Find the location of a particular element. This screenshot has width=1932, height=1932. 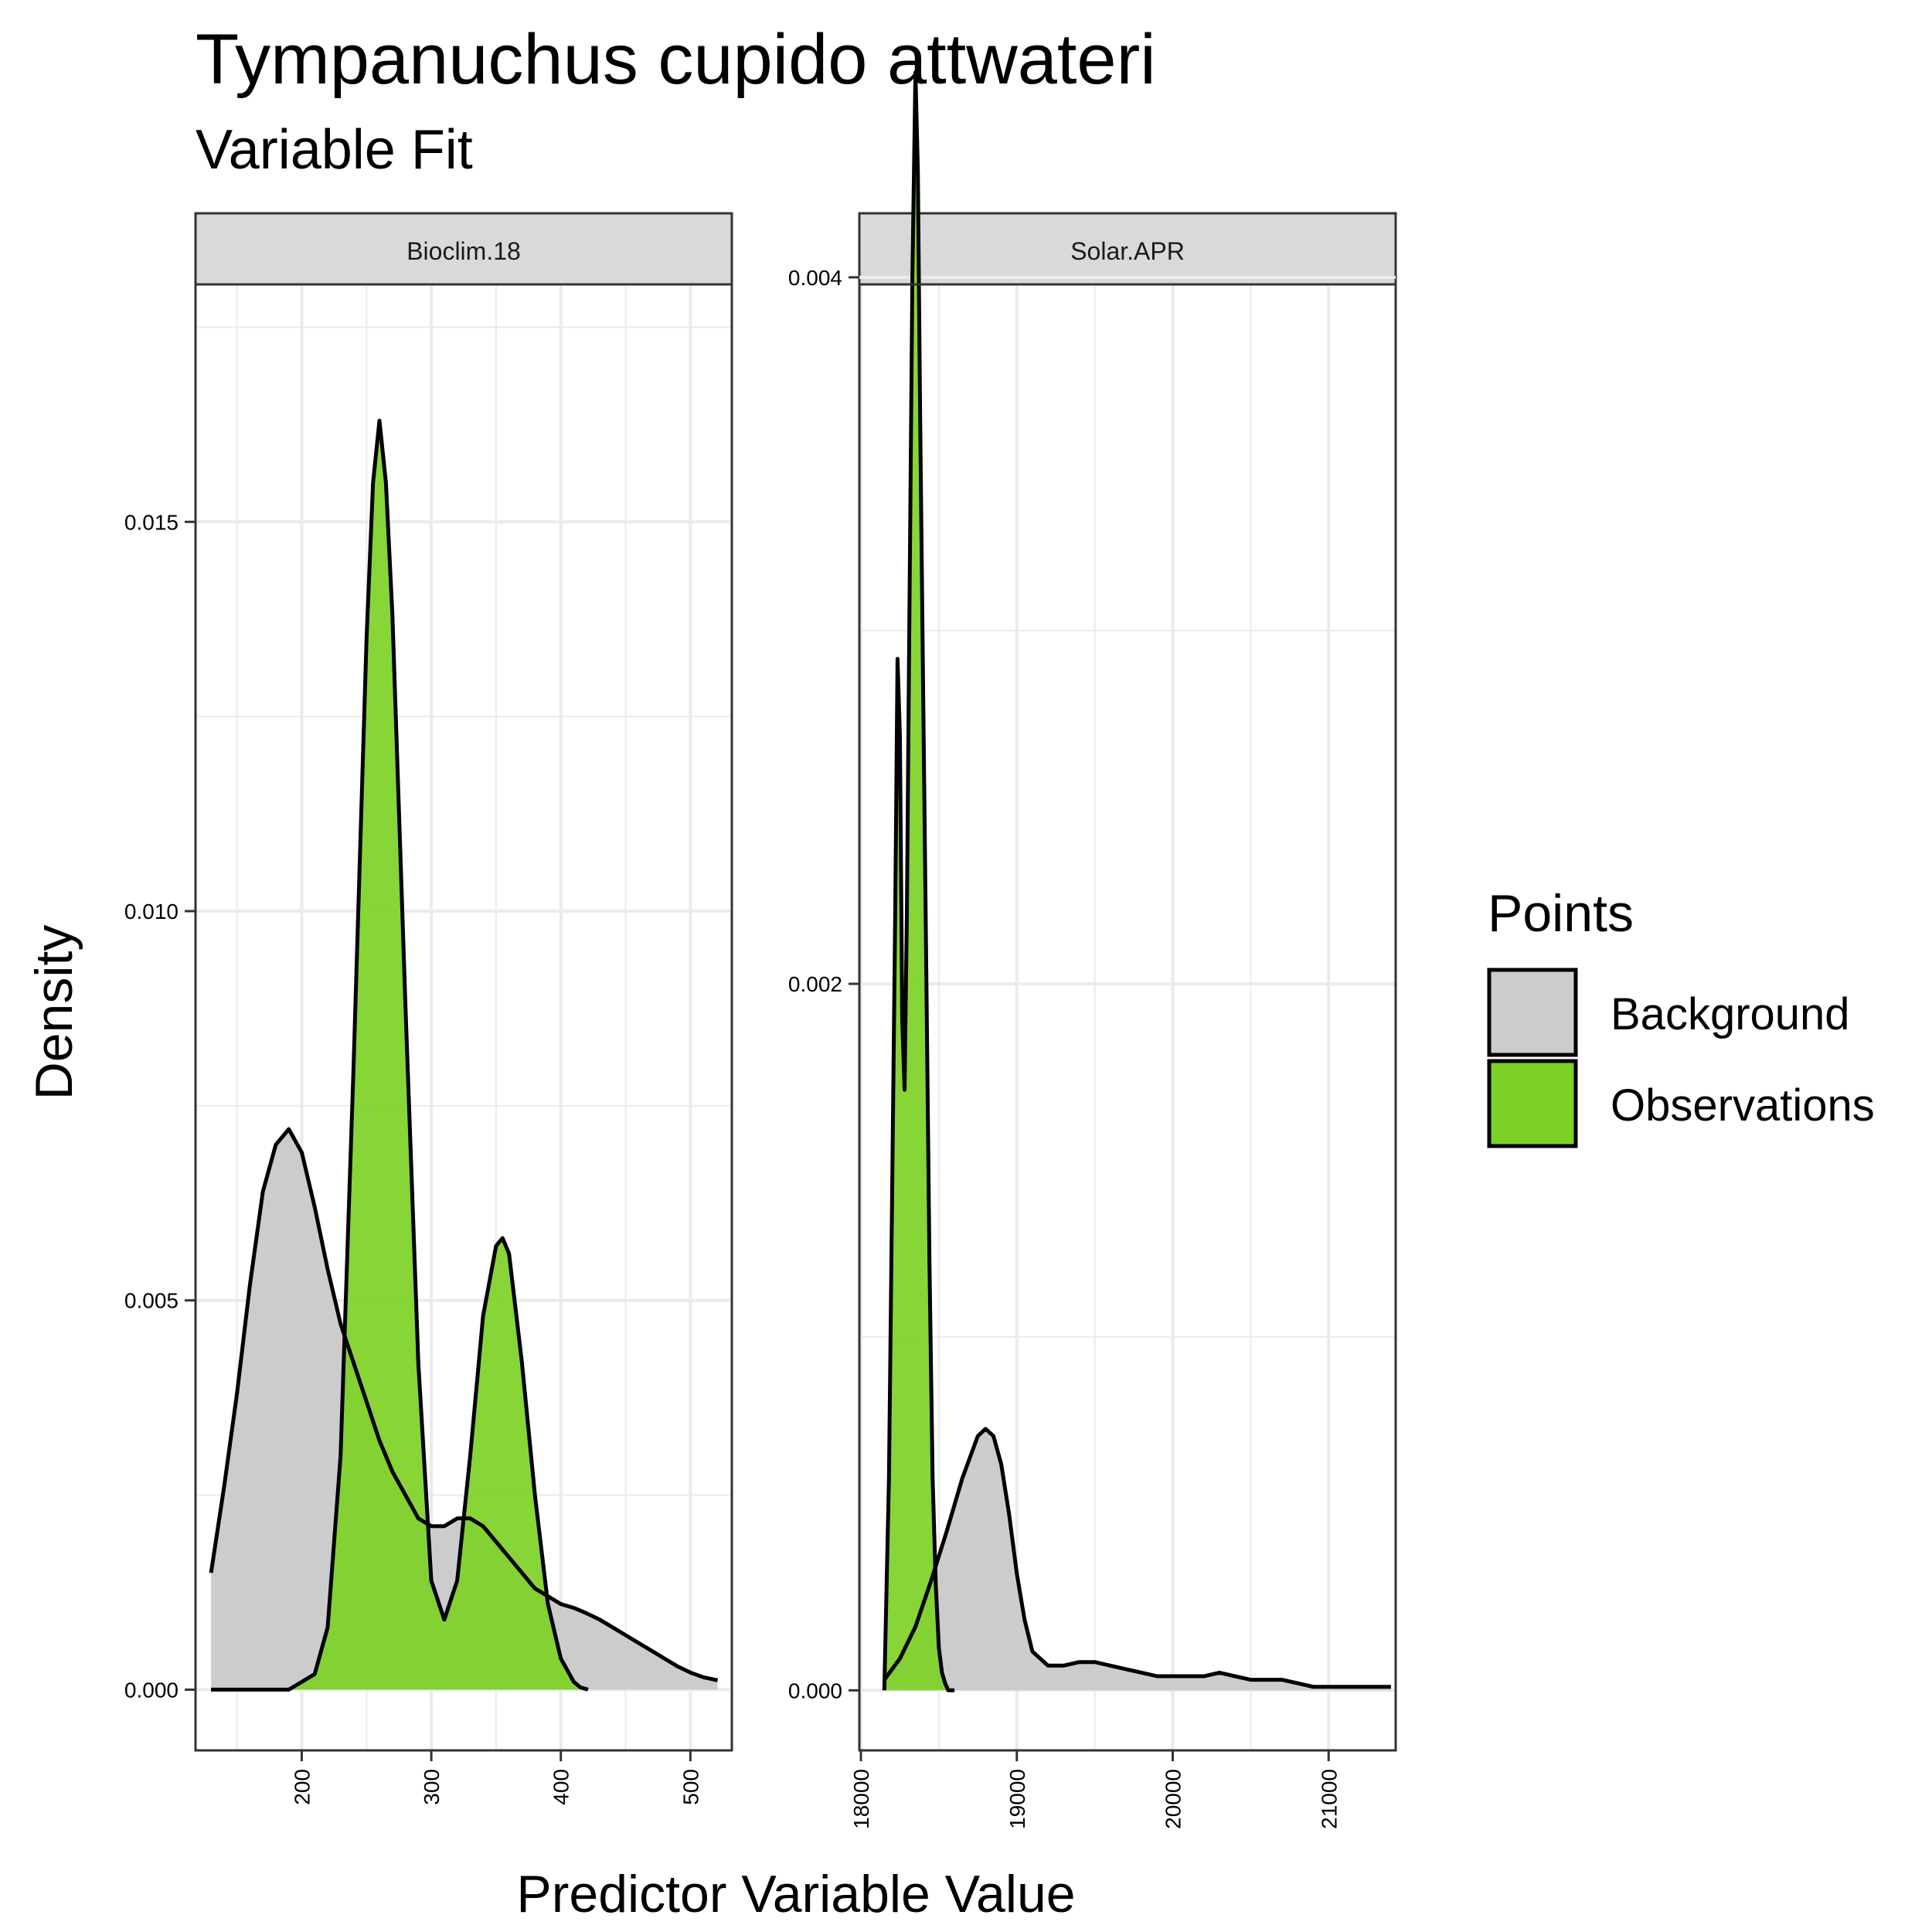

x-tick-label: 200 is located at coordinates (302, 1787).